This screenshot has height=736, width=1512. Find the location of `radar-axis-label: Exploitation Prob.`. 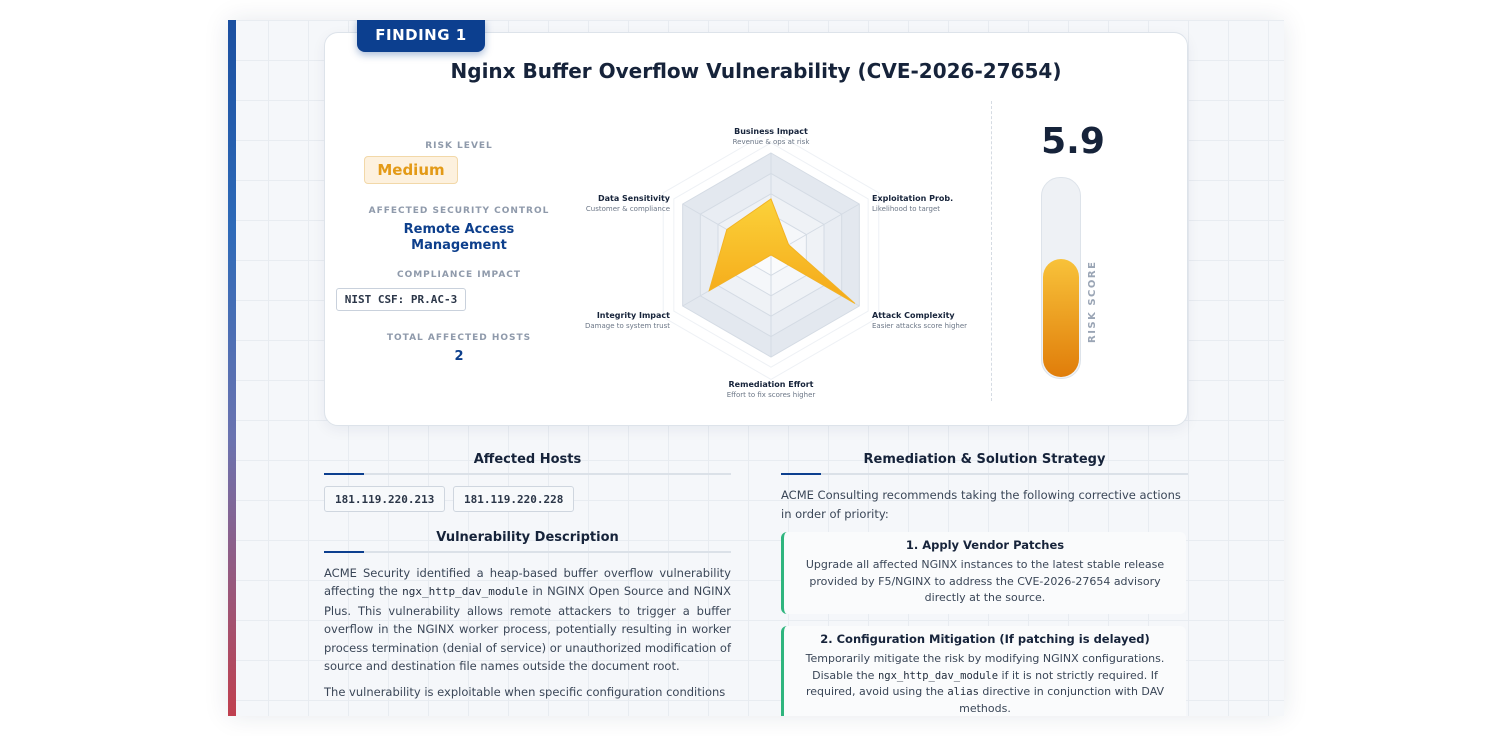

radar-axis-label: Exploitation Prob. is located at coordinates (912, 198).